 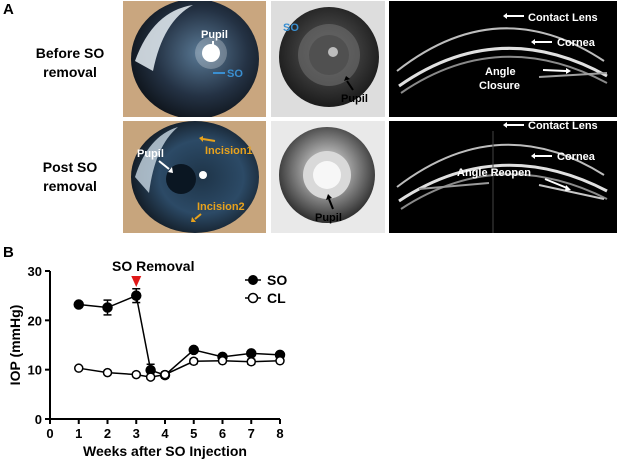 I want to click on x-tick-label: 4, so click(x=165, y=433).